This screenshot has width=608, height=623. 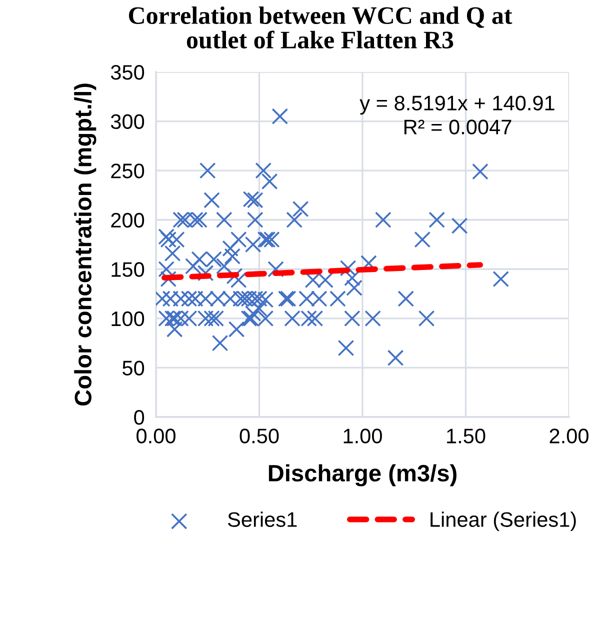 What do you see at coordinates (127, 122) in the screenshot?
I see `y-tick-label: 300` at bounding box center [127, 122].